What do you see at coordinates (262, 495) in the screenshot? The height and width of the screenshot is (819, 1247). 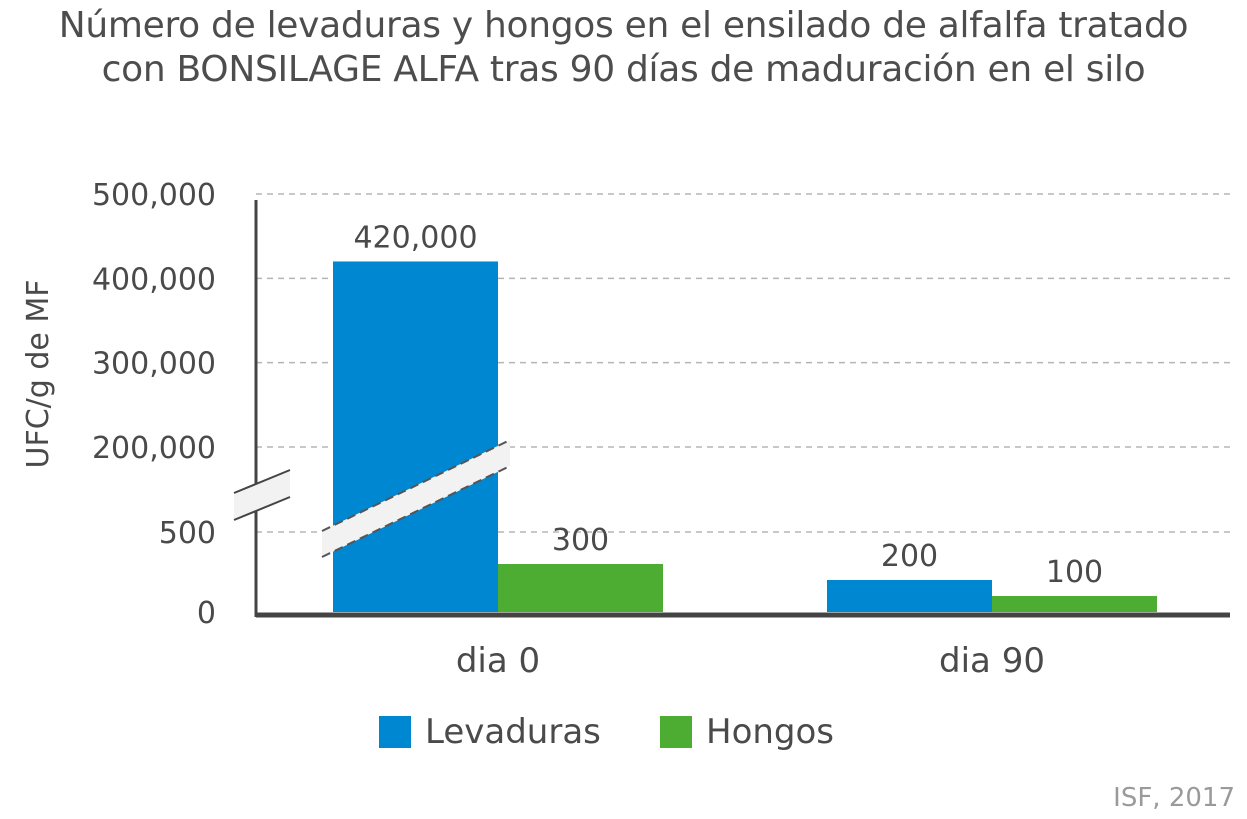 I see `axis-break-band` at bounding box center [262, 495].